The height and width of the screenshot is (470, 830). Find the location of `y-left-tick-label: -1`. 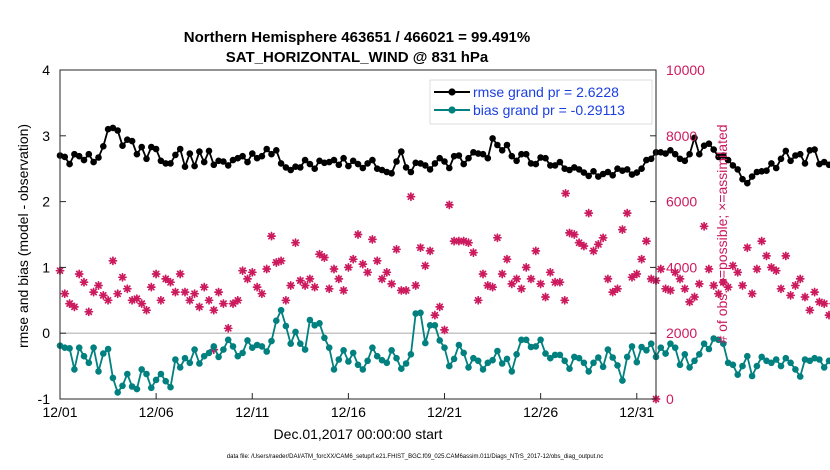

y-left-tick-label: -1 is located at coordinates (44, 399).